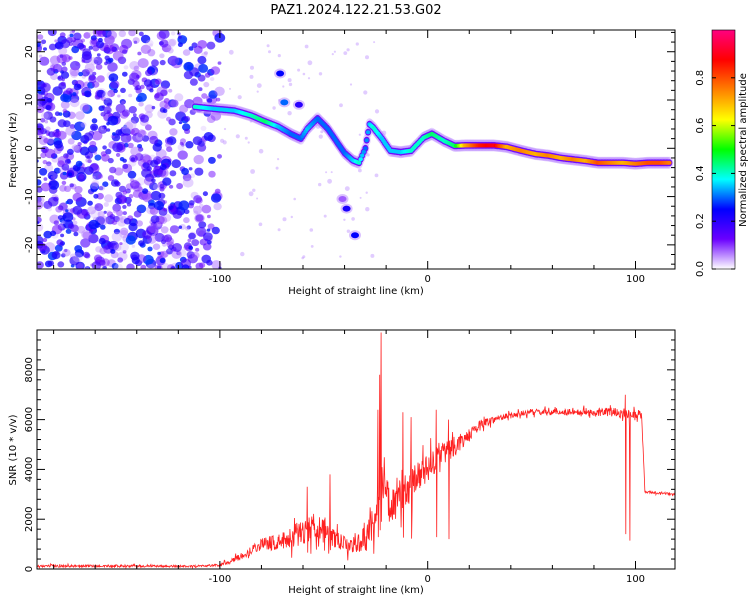 The width and height of the screenshot is (750, 600). Describe the element at coordinates (700, 269) in the screenshot. I see `colorbar-tick-label: 0.0` at that location.